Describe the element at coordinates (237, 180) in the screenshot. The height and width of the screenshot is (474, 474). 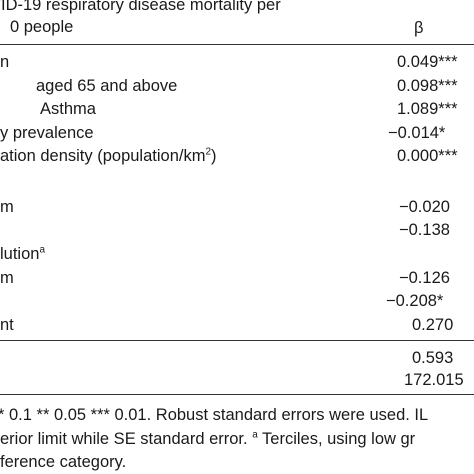
I see `table-row` at that location.